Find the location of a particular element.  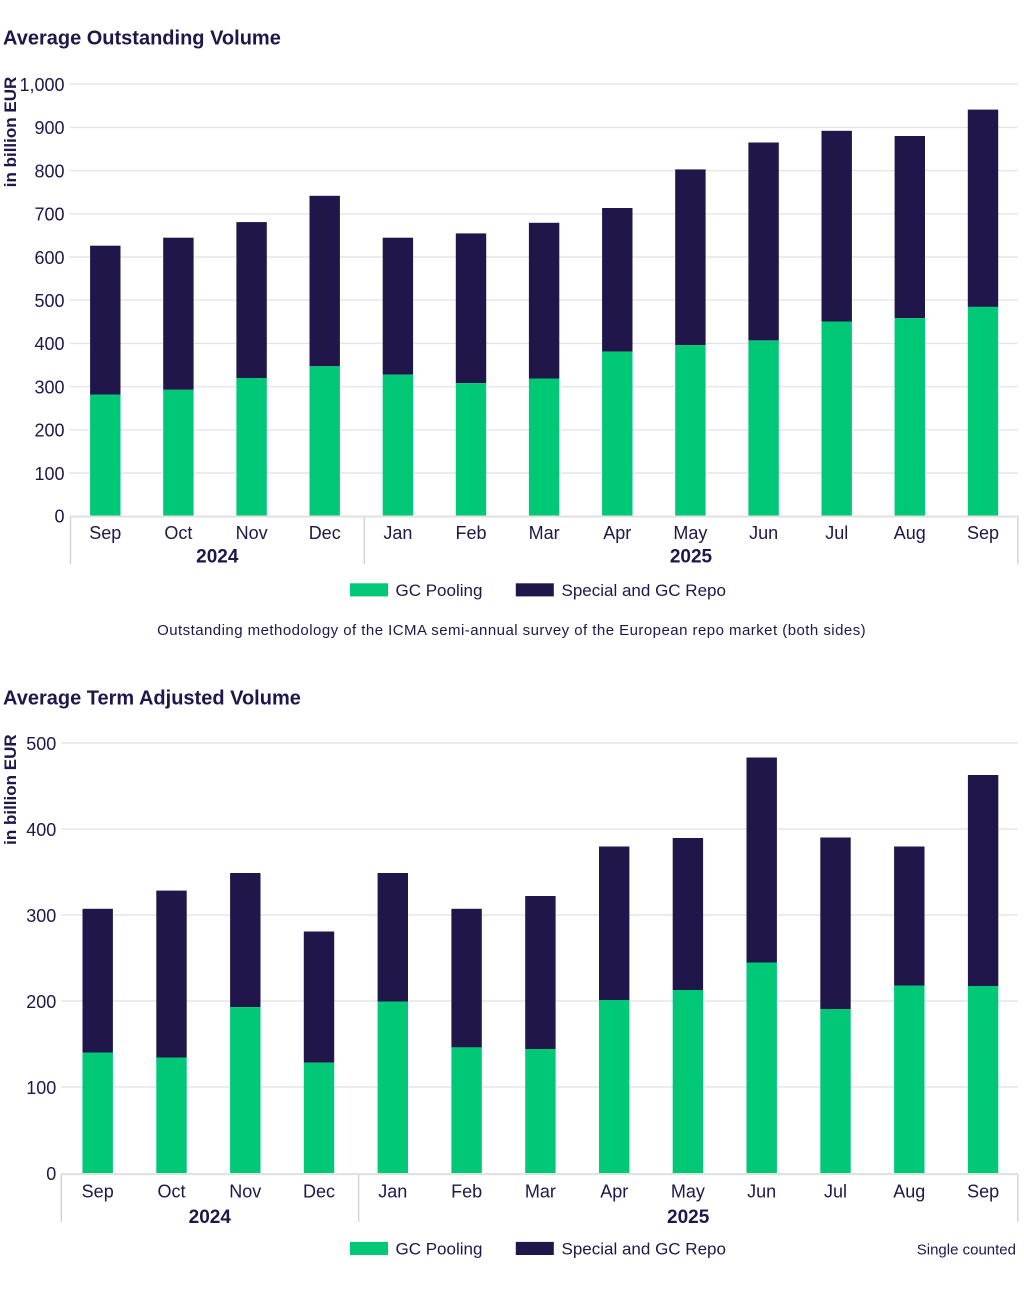

svg-text: Single counted is located at coordinates (966, 1250).